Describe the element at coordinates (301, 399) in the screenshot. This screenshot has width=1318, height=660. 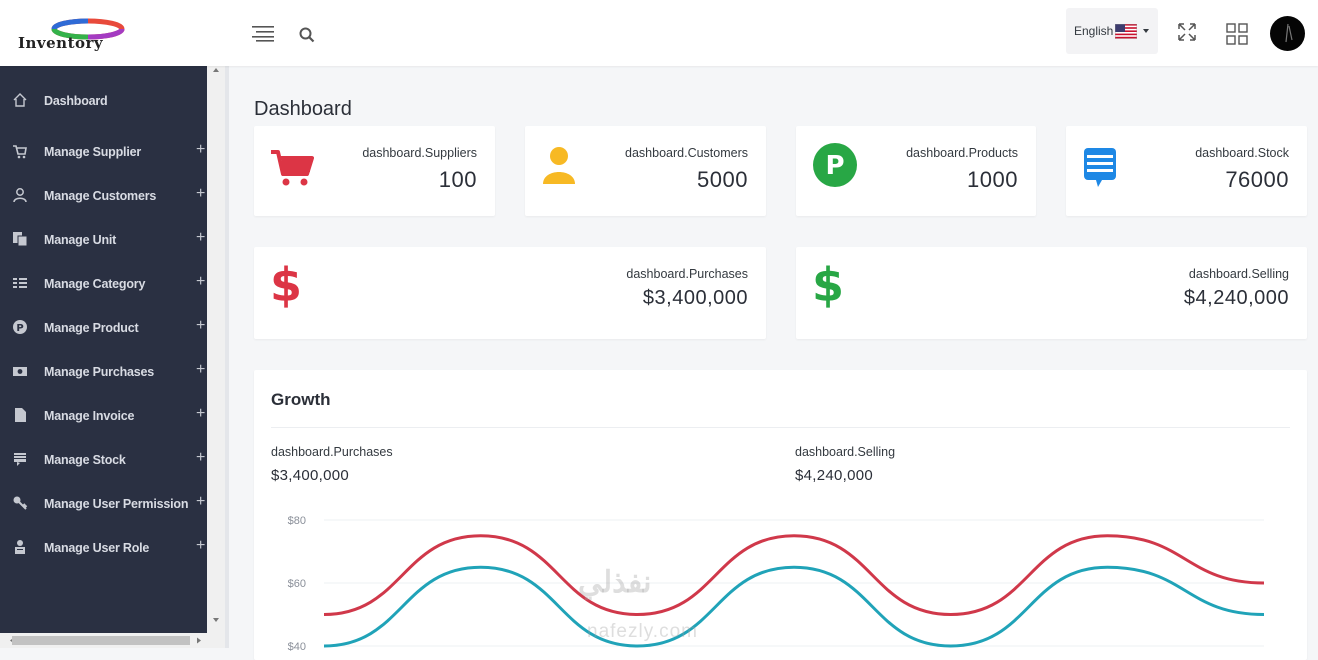
I see `growth-title: Growth` at that location.